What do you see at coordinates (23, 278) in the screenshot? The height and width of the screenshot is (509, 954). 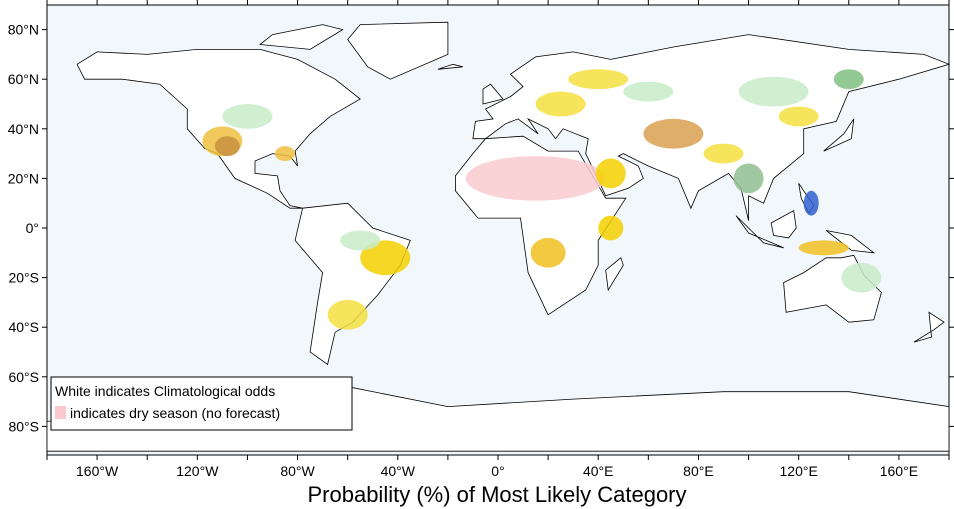 I see `lat-label: 20°S` at bounding box center [23, 278].